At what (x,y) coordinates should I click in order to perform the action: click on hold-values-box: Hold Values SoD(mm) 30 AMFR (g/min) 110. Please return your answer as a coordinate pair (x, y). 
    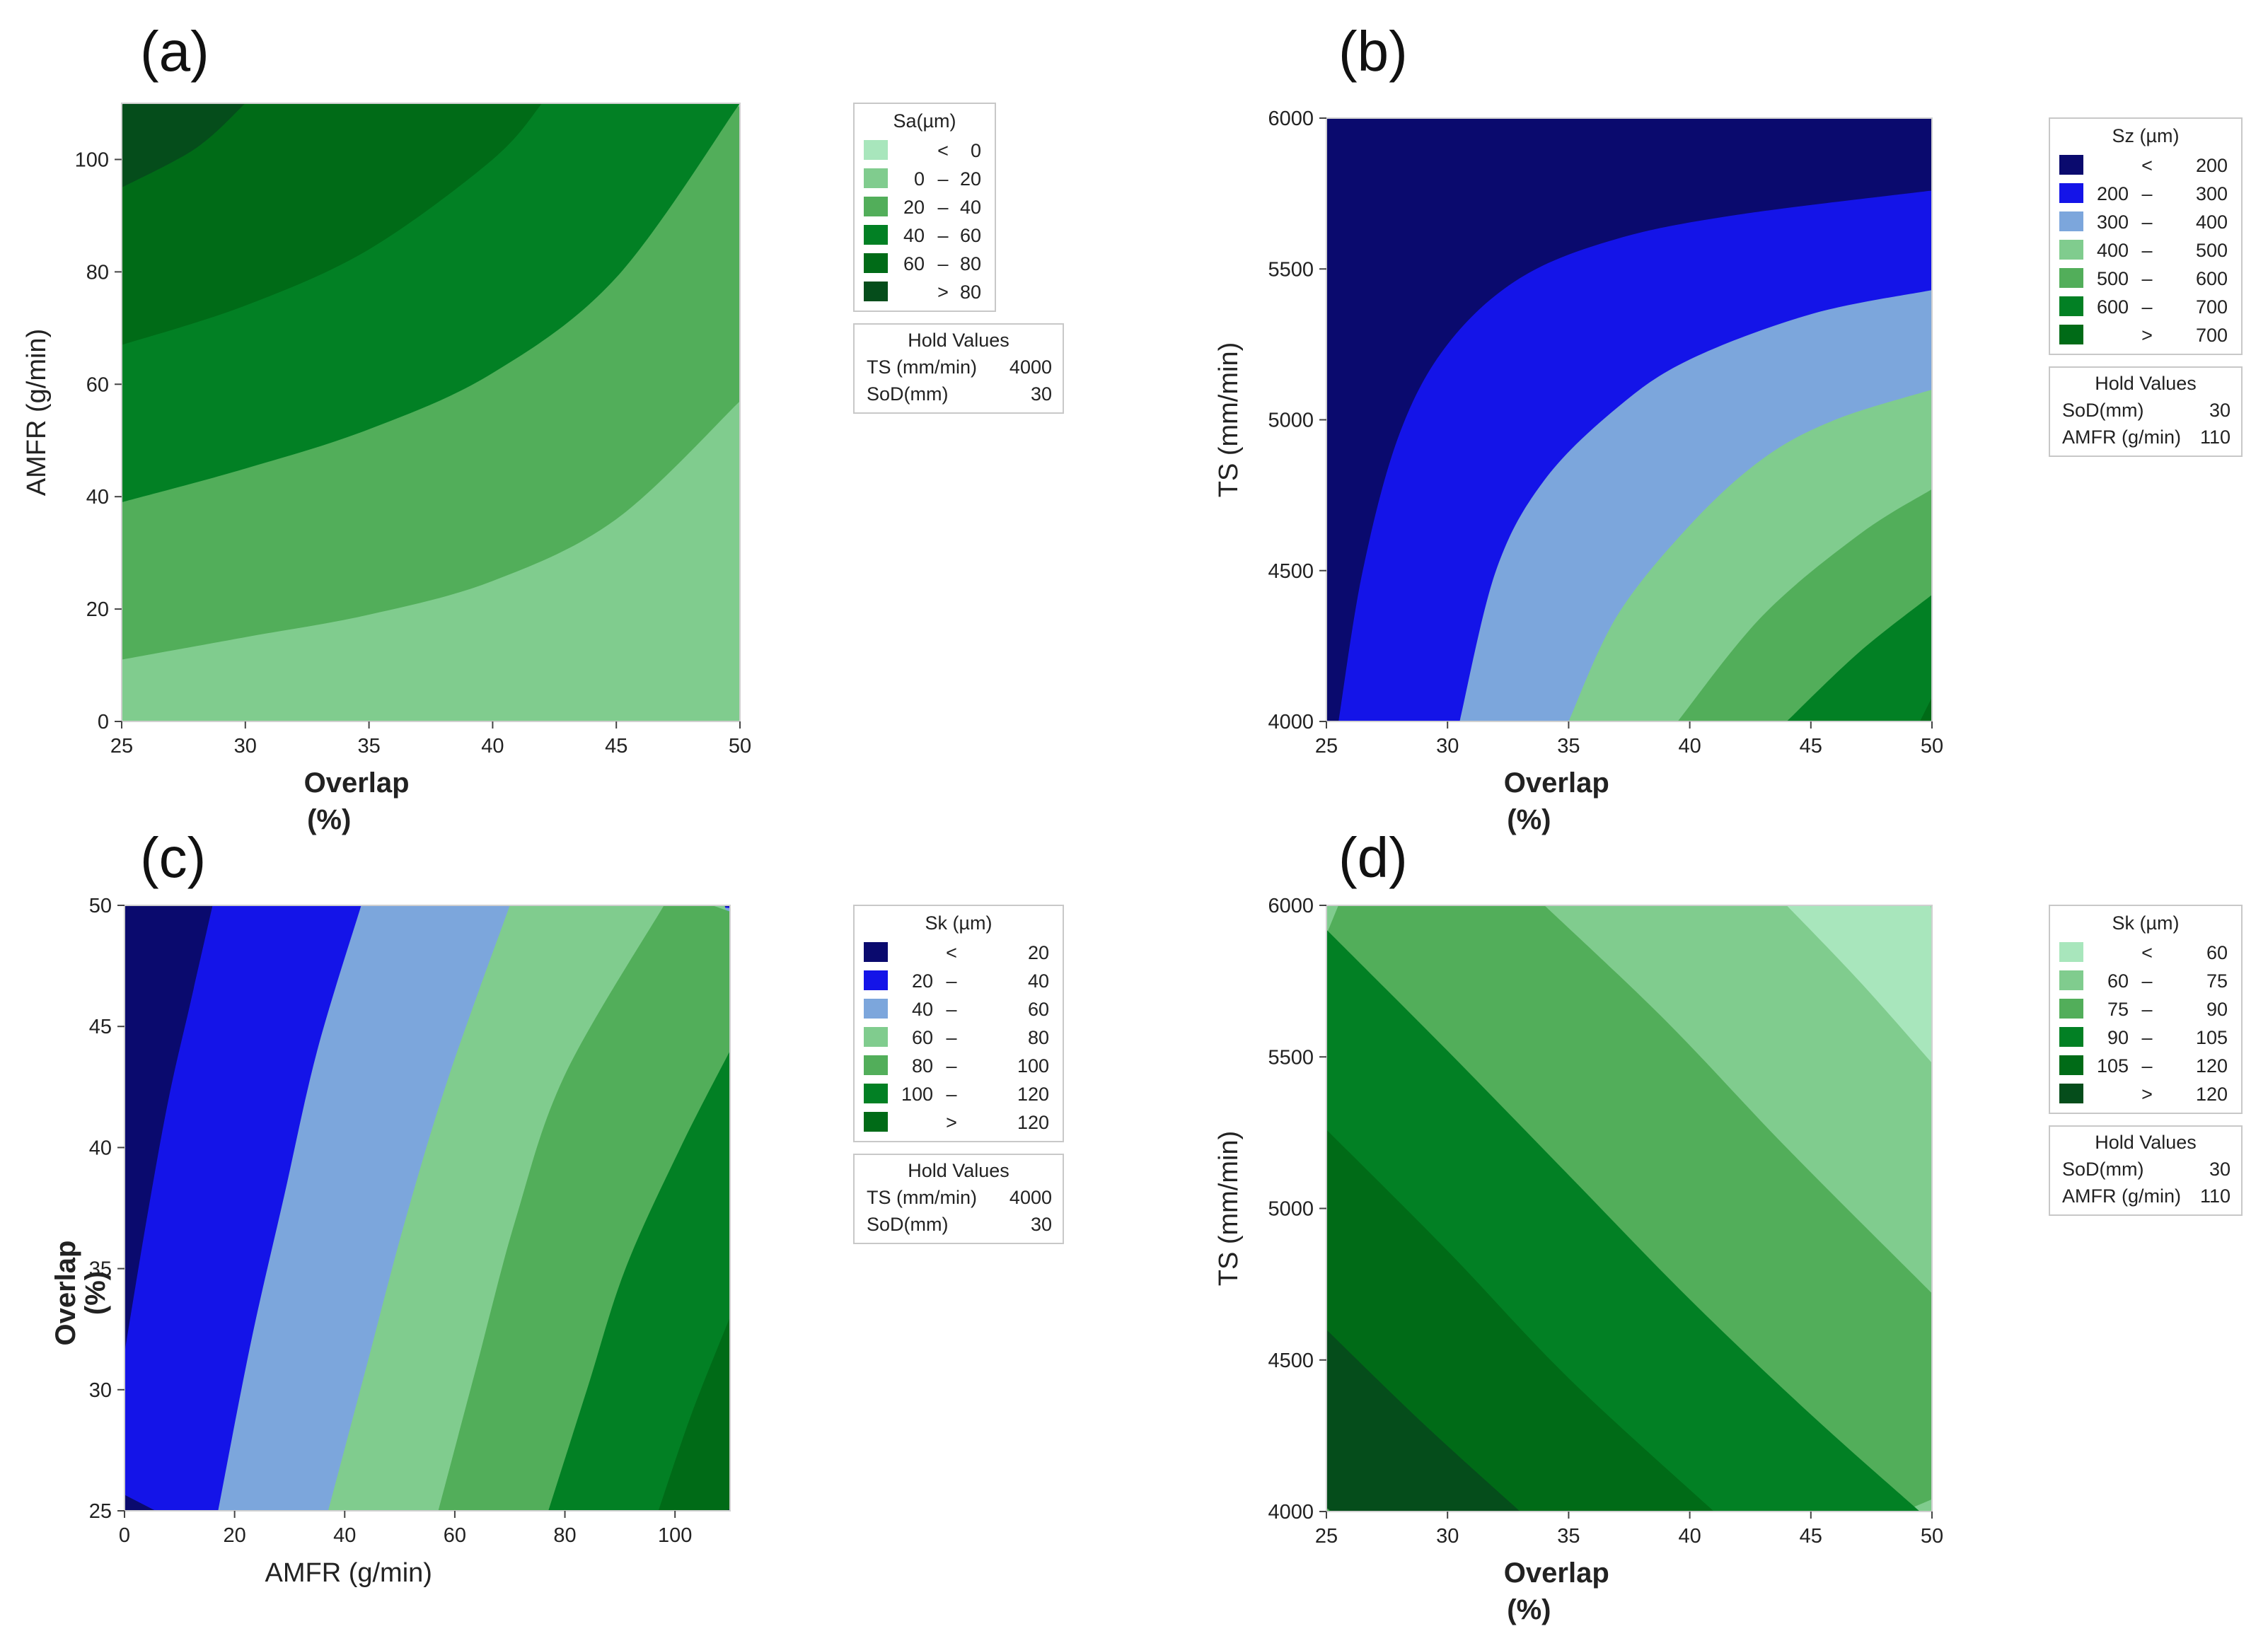
    Looking at the image, I should click on (2146, 412).